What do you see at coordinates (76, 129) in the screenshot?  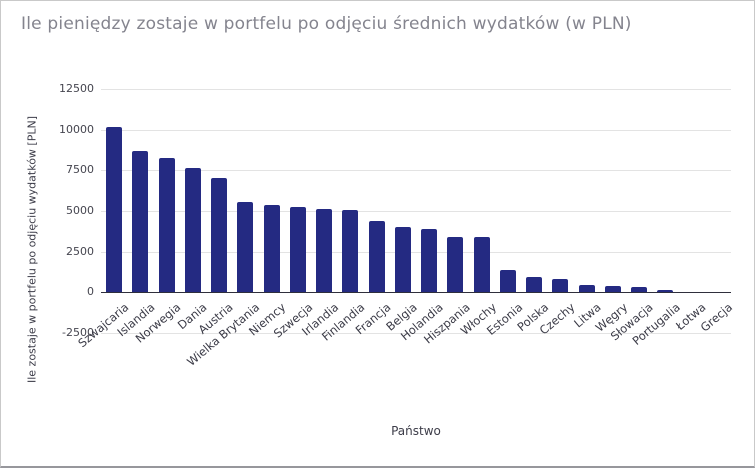 I see `y-tick-label-10000: 10000` at bounding box center [76, 129].